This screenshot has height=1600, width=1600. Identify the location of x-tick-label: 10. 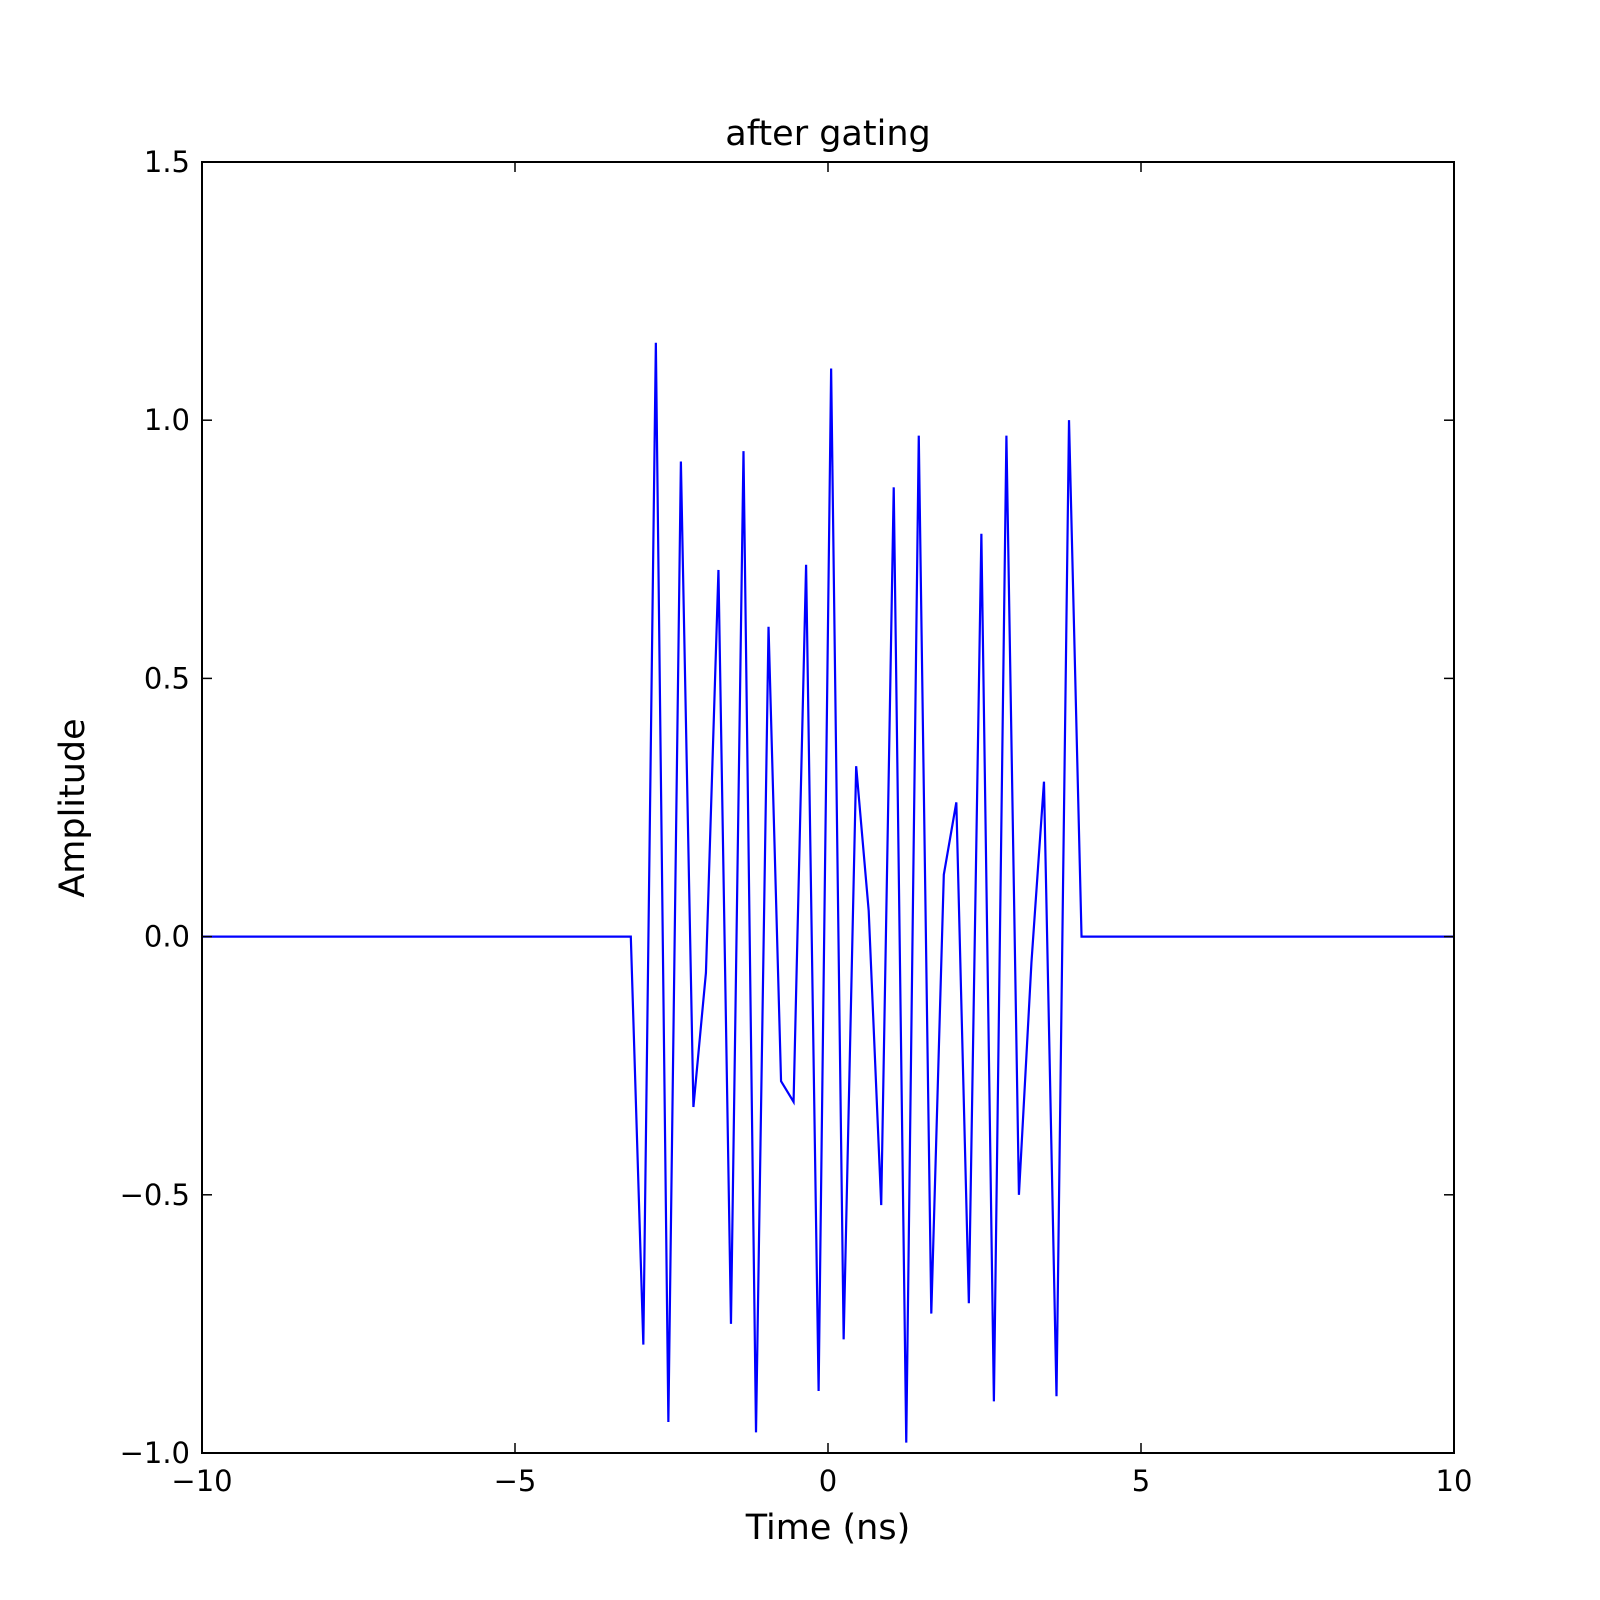
(1454, 1481).